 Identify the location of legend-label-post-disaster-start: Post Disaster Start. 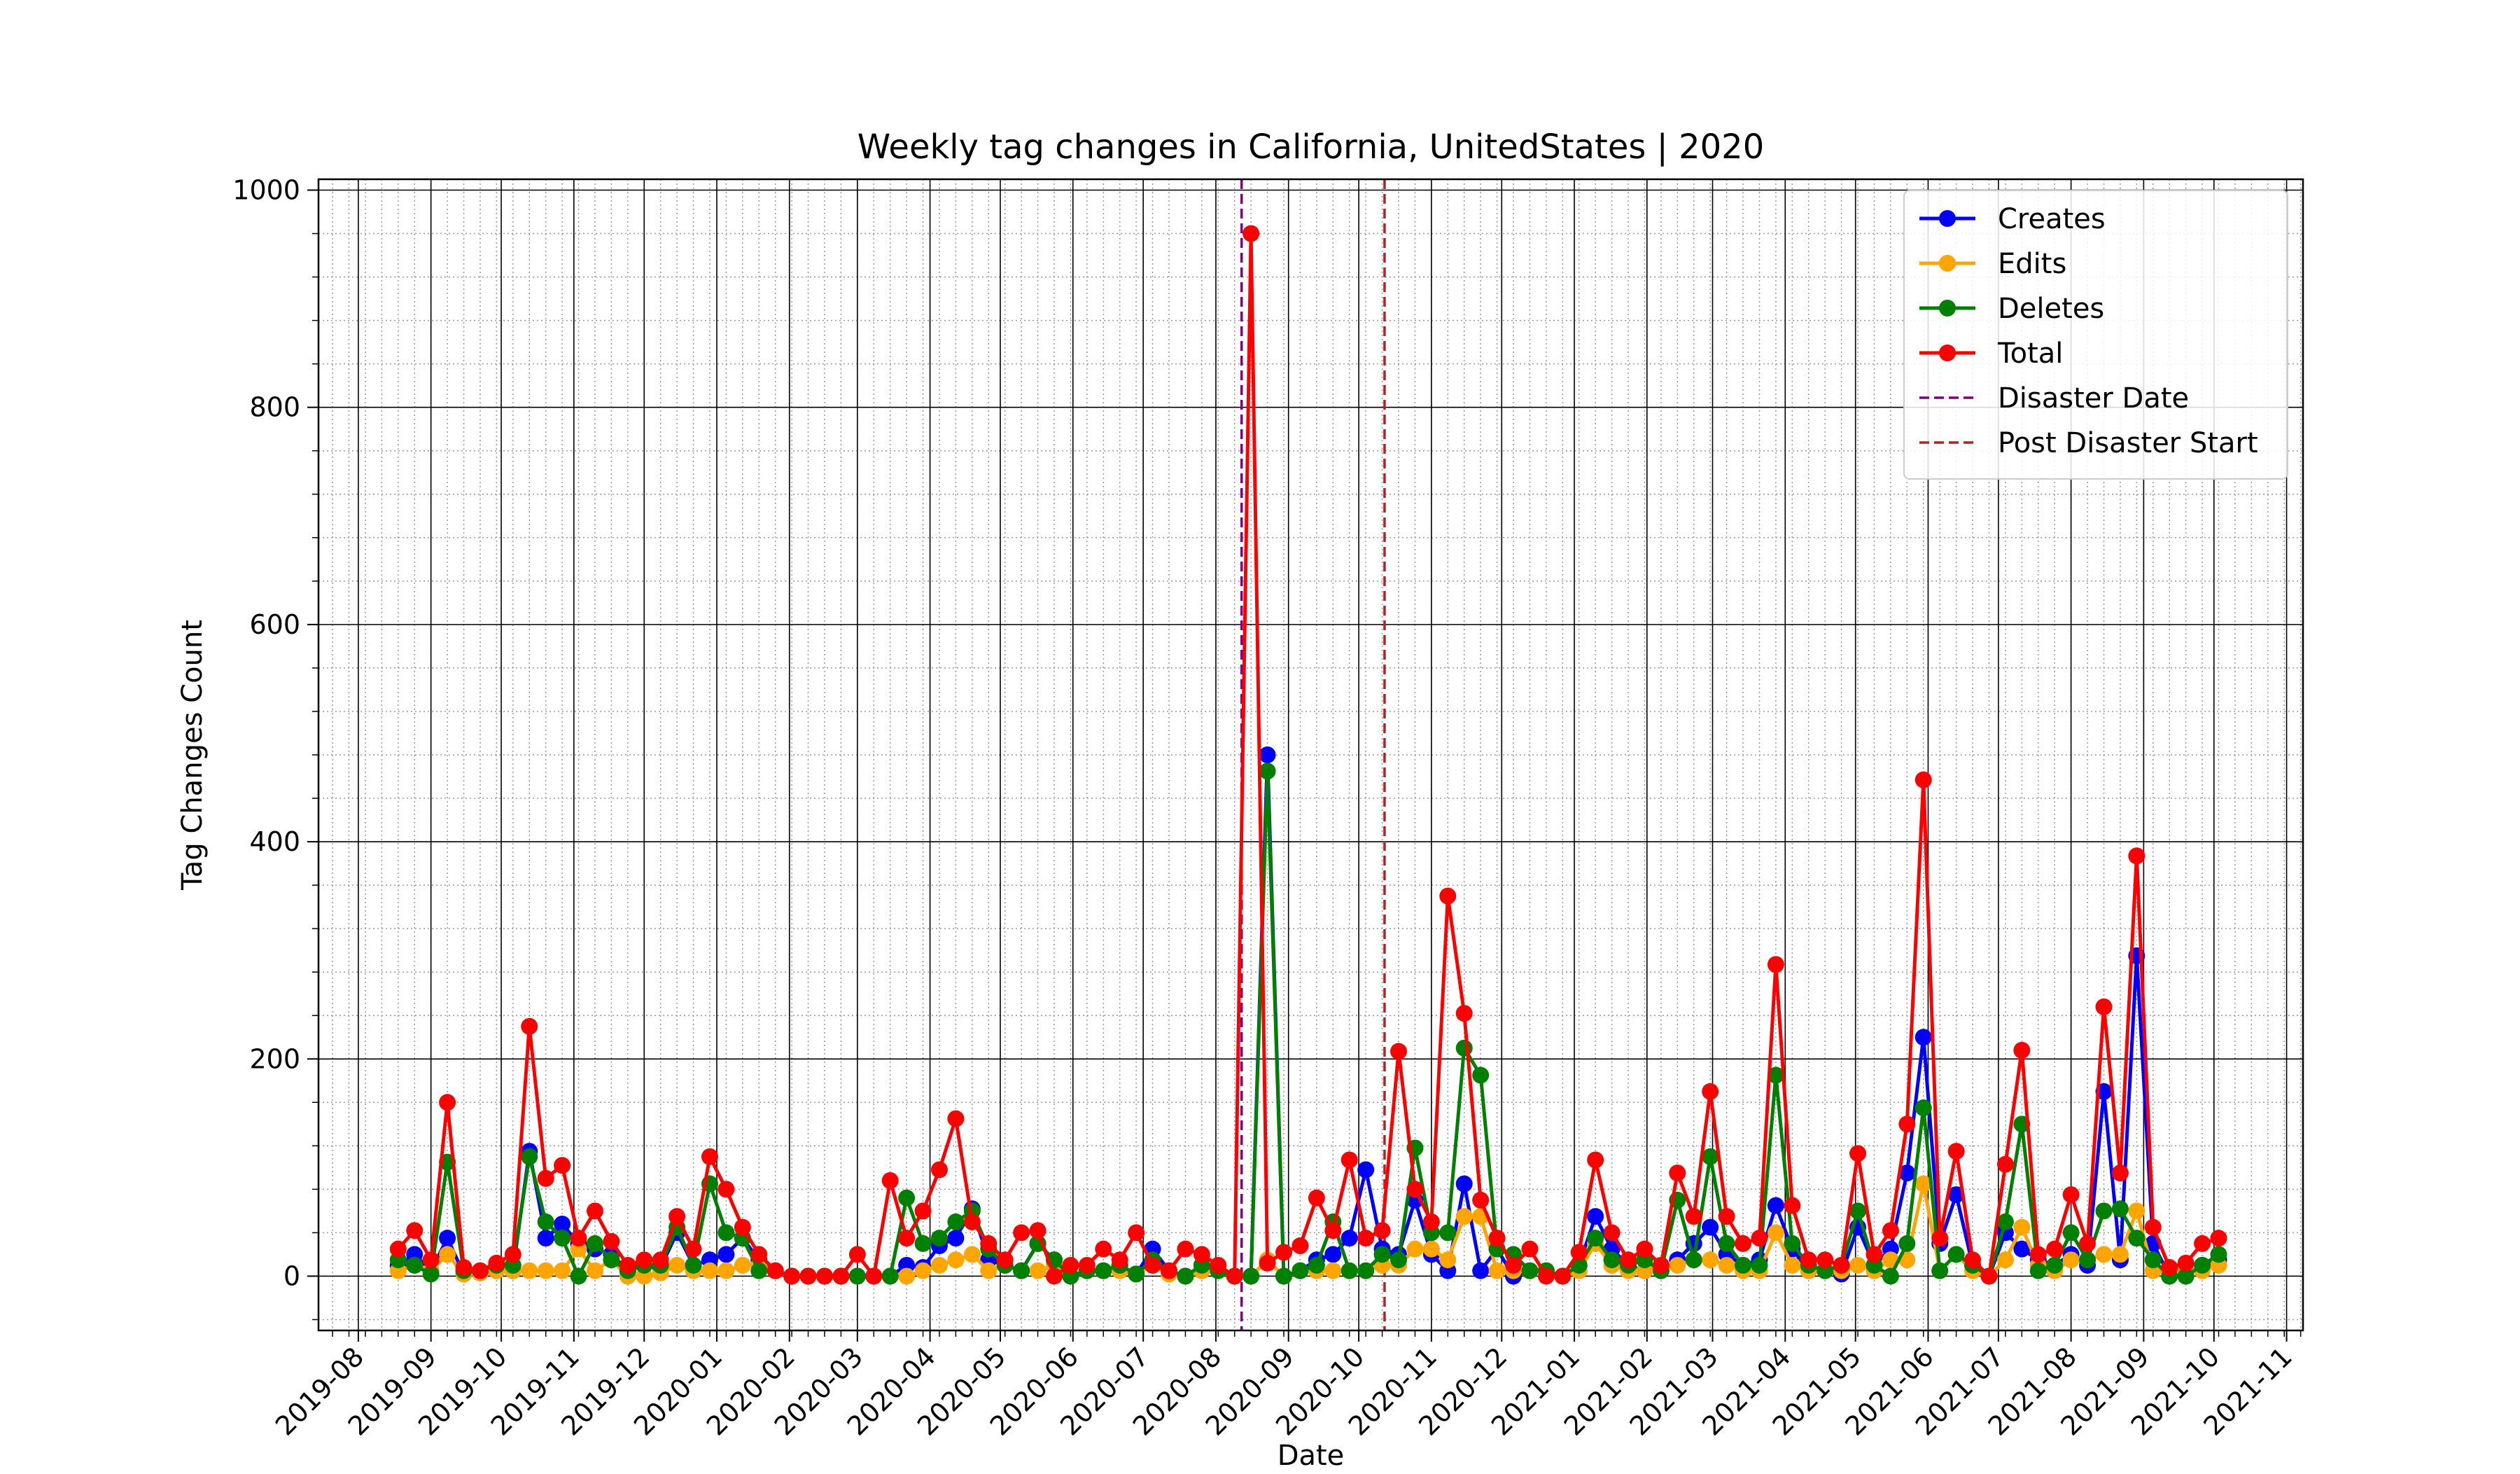
(2128, 443).